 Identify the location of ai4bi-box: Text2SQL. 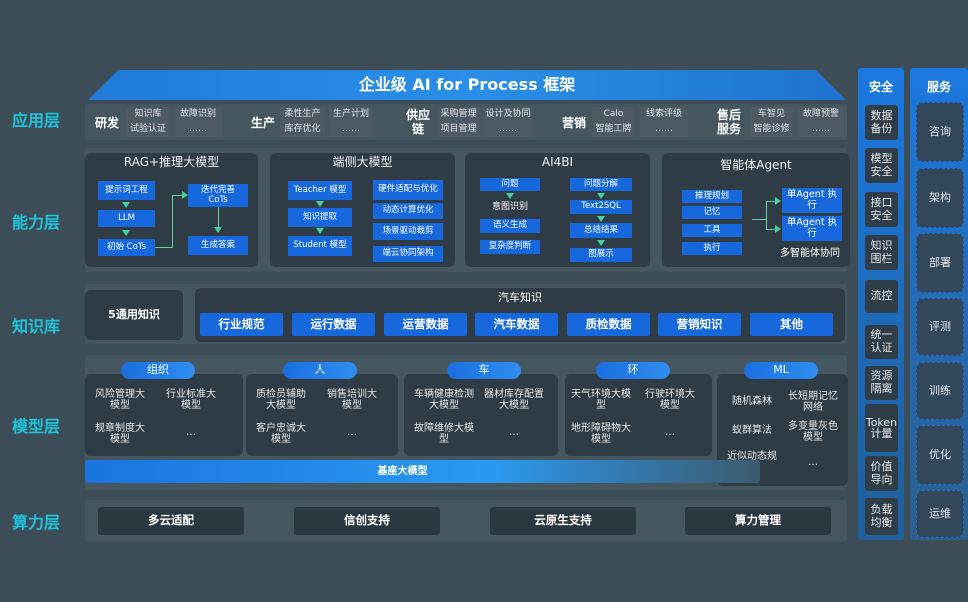
(601, 207).